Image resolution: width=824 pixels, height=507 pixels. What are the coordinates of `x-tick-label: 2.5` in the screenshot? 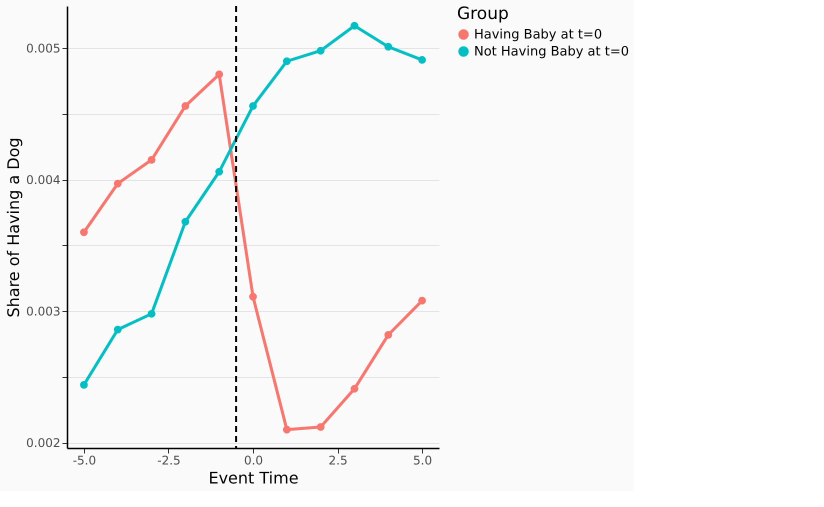 It's located at (338, 461).